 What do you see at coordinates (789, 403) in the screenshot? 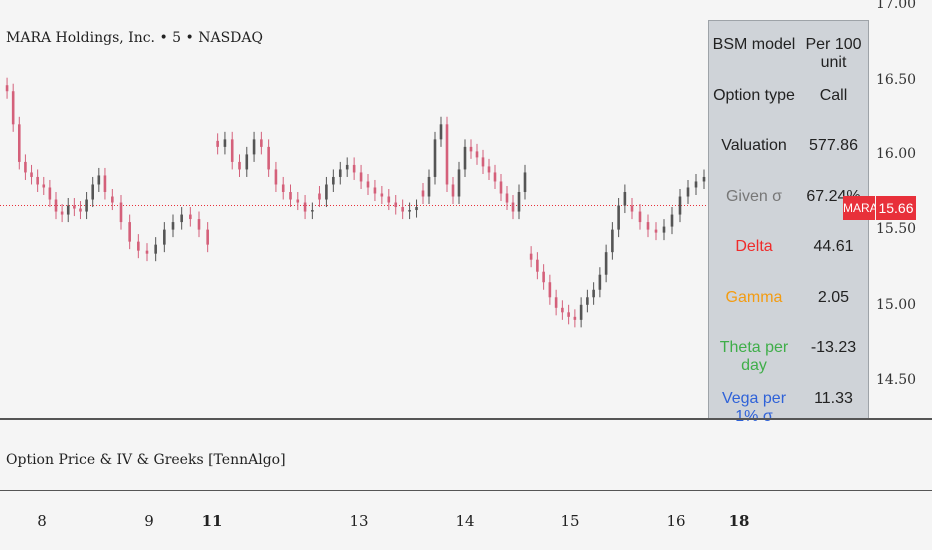
I see `greeks-row: Vega per 1% σ 11.33` at bounding box center [789, 403].